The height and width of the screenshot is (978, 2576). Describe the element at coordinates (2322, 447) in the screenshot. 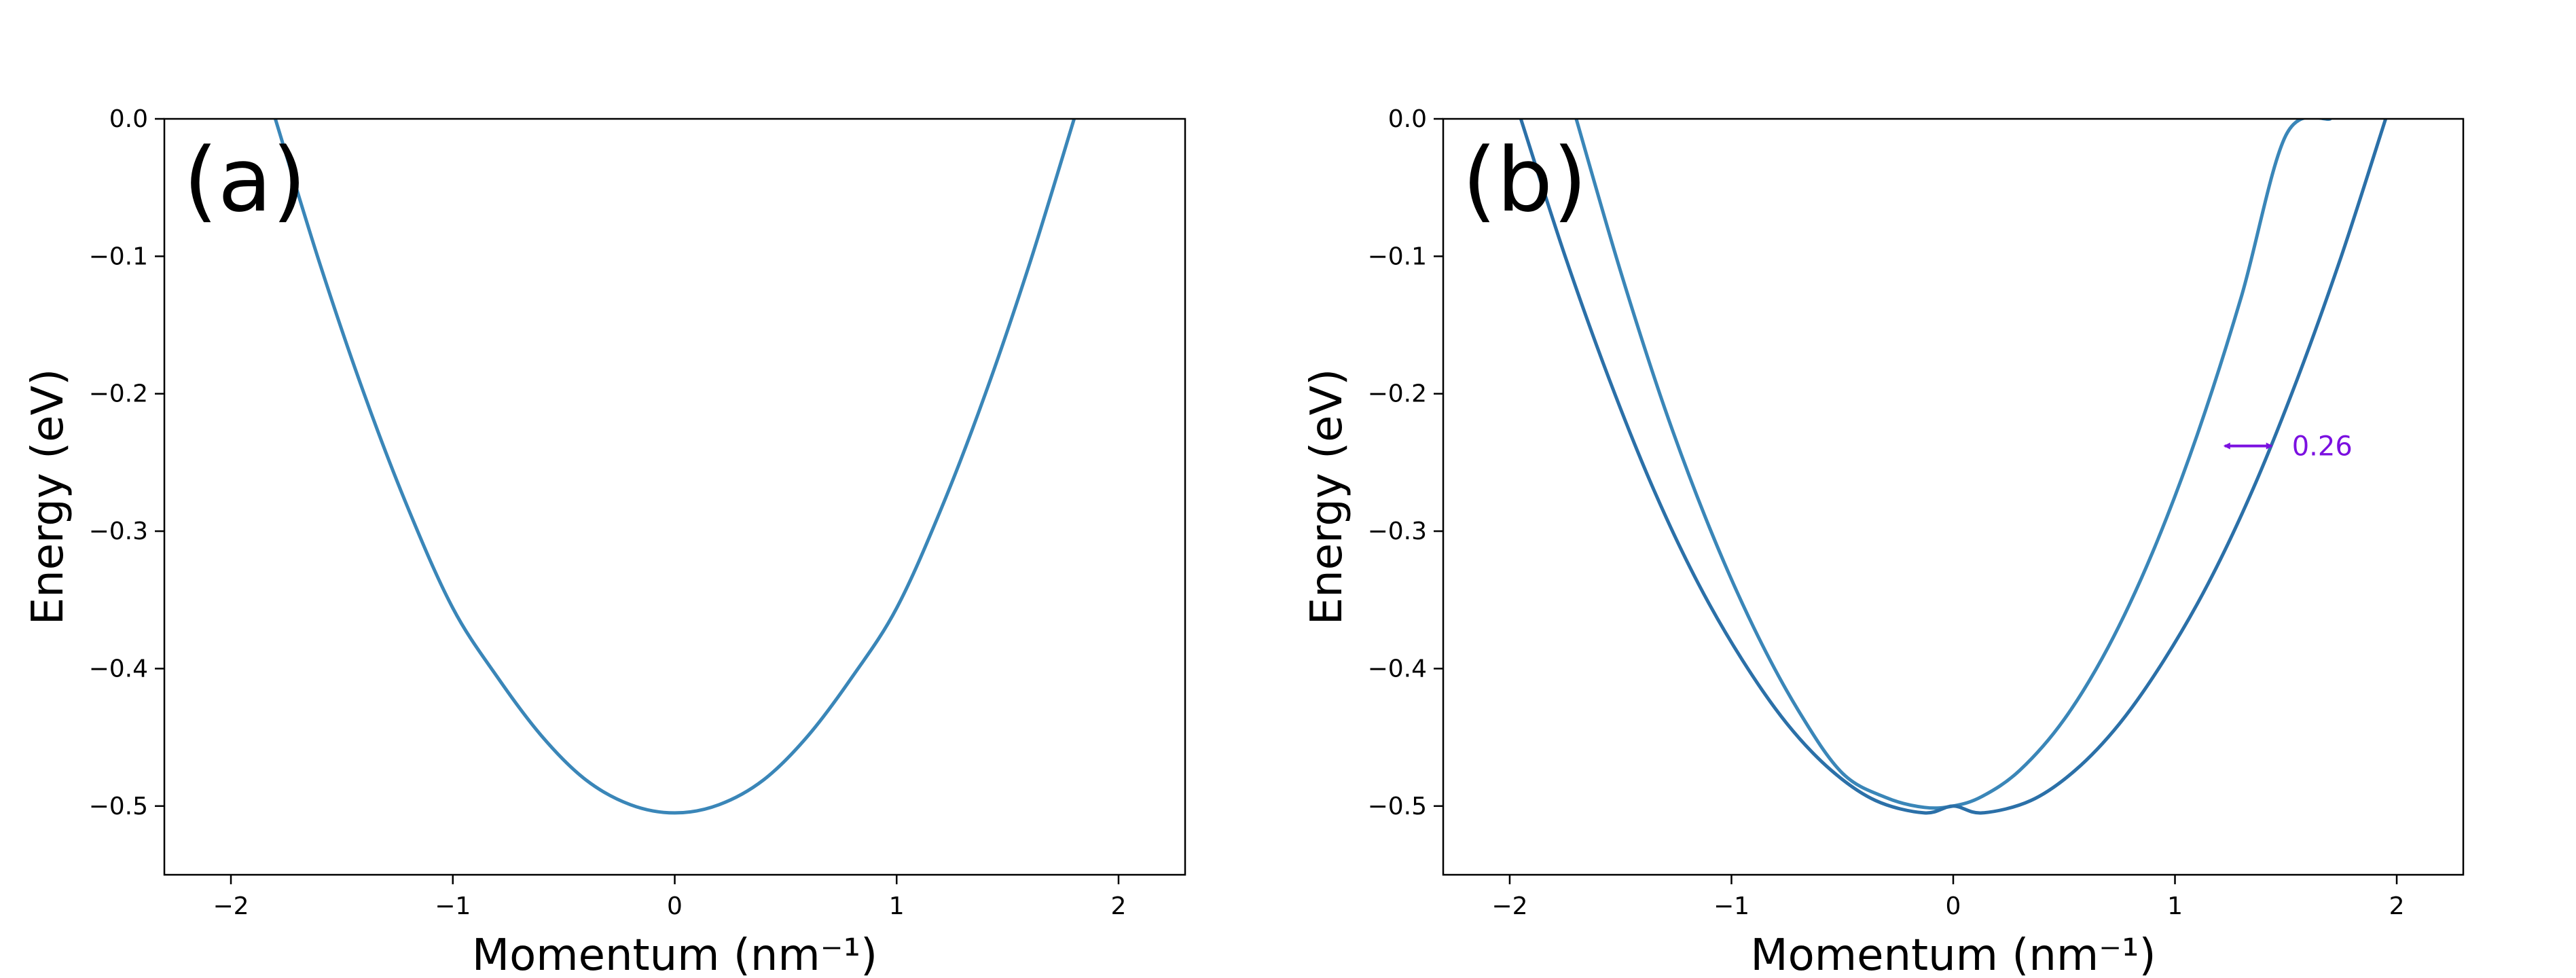

I see `splitting-label: 0.26` at that location.